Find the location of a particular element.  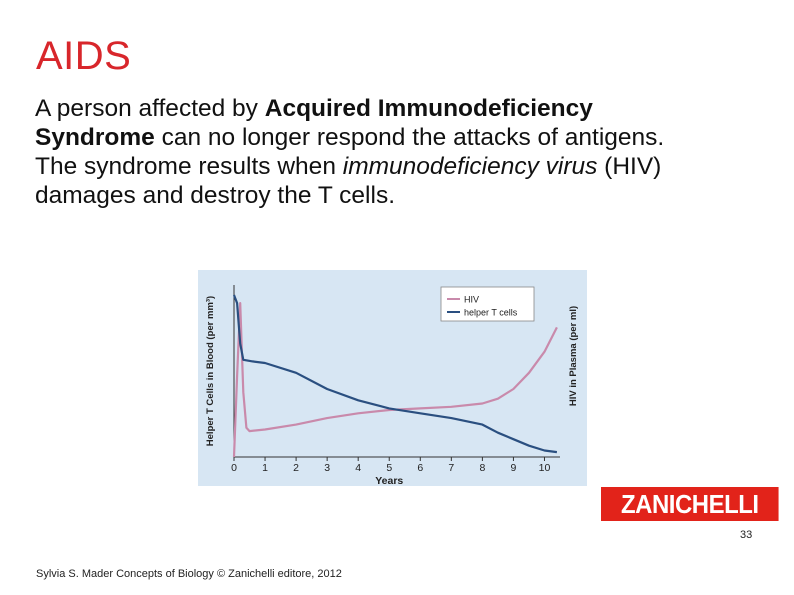

series-line-helper-t-cells is located at coordinates (395, 374).